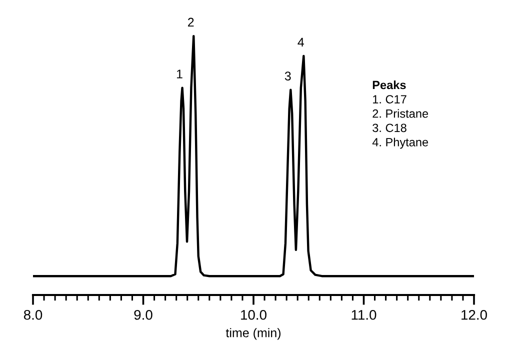 Image resolution: width=510 pixels, height=360 pixels. I want to click on annotation: 3, so click(287, 76).